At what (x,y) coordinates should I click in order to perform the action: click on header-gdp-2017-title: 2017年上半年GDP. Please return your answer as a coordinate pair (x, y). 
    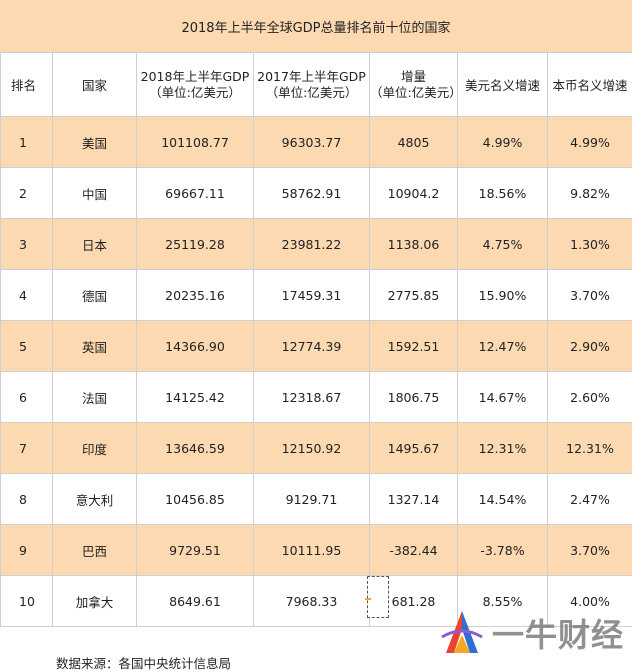
    Looking at the image, I should click on (311, 77).